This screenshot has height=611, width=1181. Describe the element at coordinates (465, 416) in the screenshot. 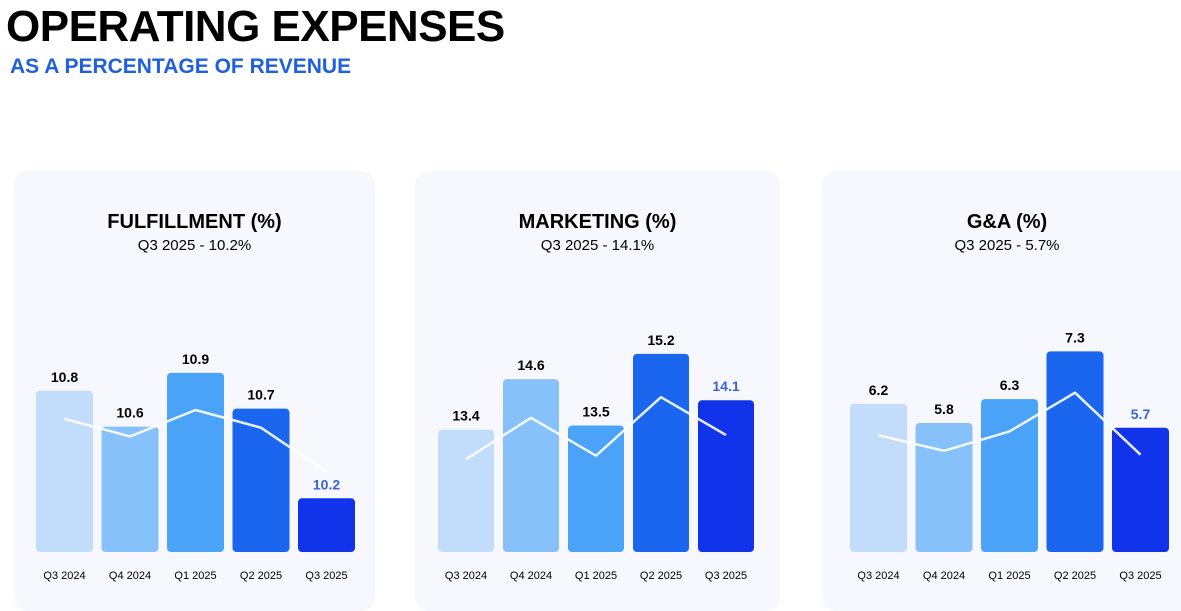

I see `data-label: 13.4` at that location.